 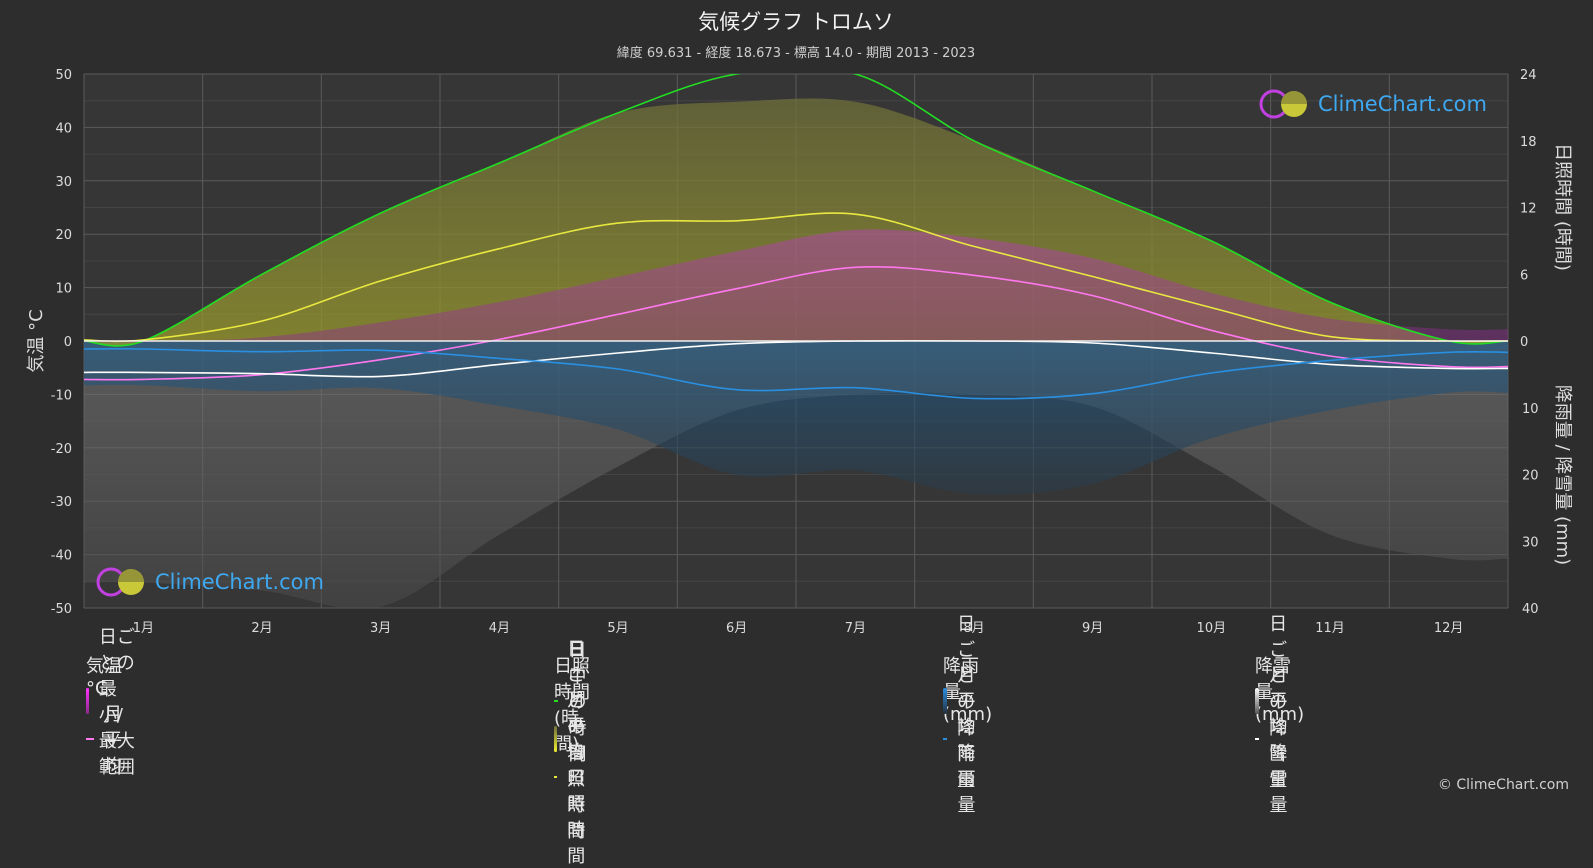 I want to click on series-line-月平均降雨量, so click(x=796, y=374).